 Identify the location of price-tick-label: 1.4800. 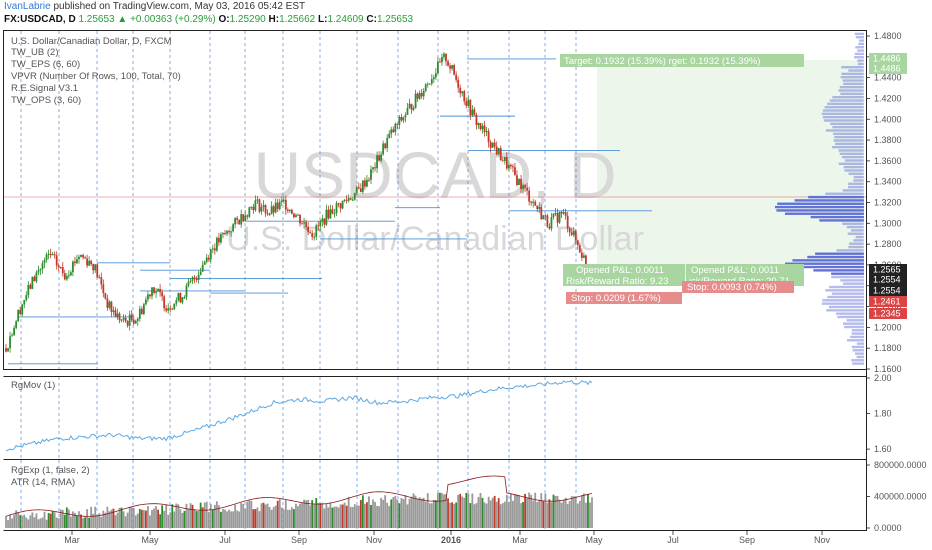
(888, 36).